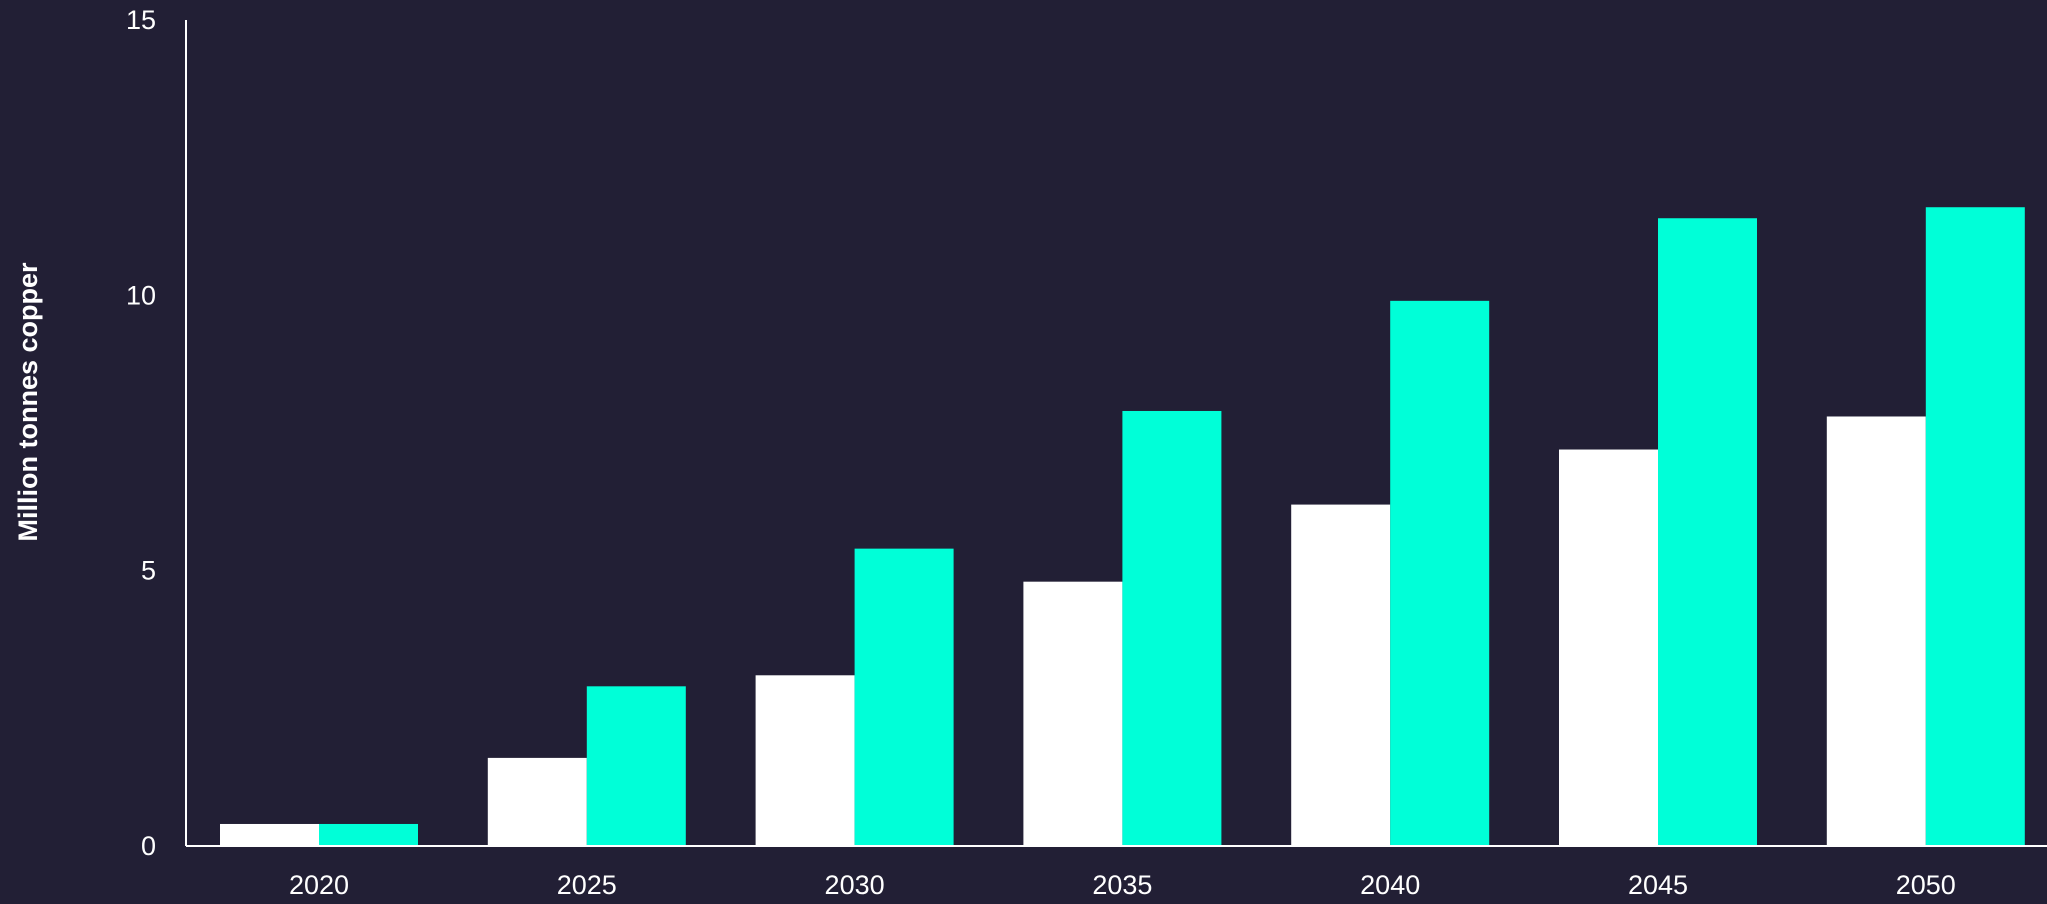 This screenshot has height=904, width=2047. I want to click on y-axis-title: Million tonnes copper, so click(28, 401).